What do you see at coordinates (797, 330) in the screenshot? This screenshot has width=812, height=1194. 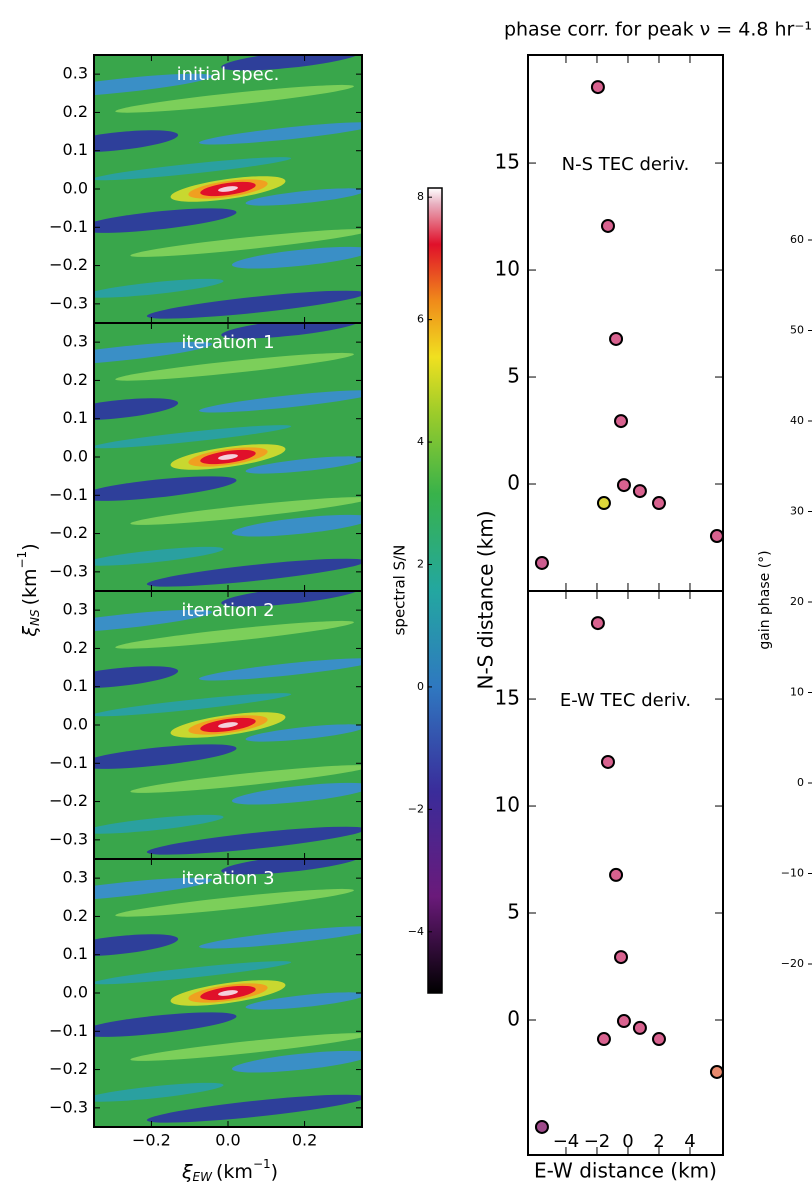 I see `y-tick-label: 50` at bounding box center [797, 330].